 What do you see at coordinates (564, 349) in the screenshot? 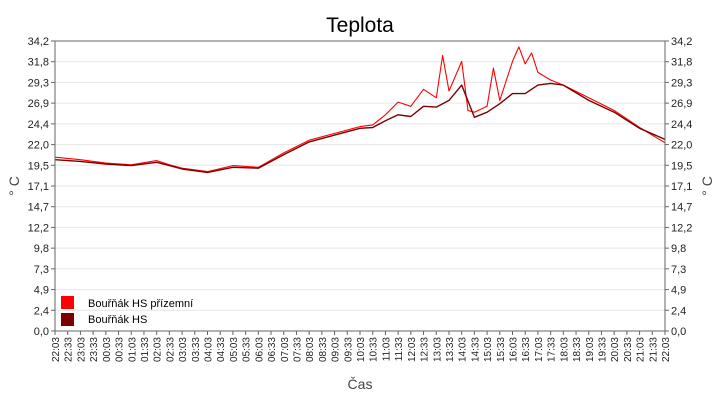
I see `x-tick-label: 18:03` at bounding box center [564, 349].